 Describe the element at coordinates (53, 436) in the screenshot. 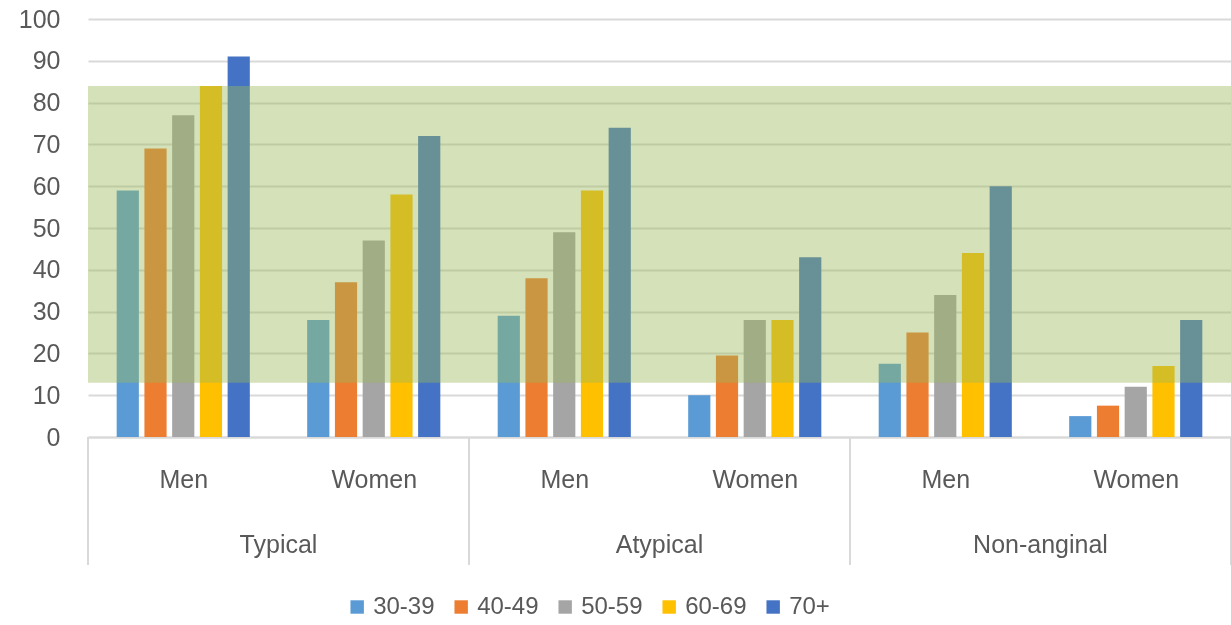

I see `y-tick-label: 0` at that location.